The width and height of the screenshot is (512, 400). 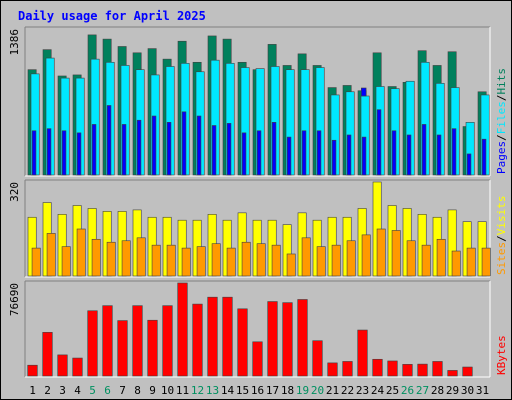 What do you see at coordinates (14, 192) in the screenshot?
I see `panel-visits-ymax-label: 320` at bounding box center [14, 192].